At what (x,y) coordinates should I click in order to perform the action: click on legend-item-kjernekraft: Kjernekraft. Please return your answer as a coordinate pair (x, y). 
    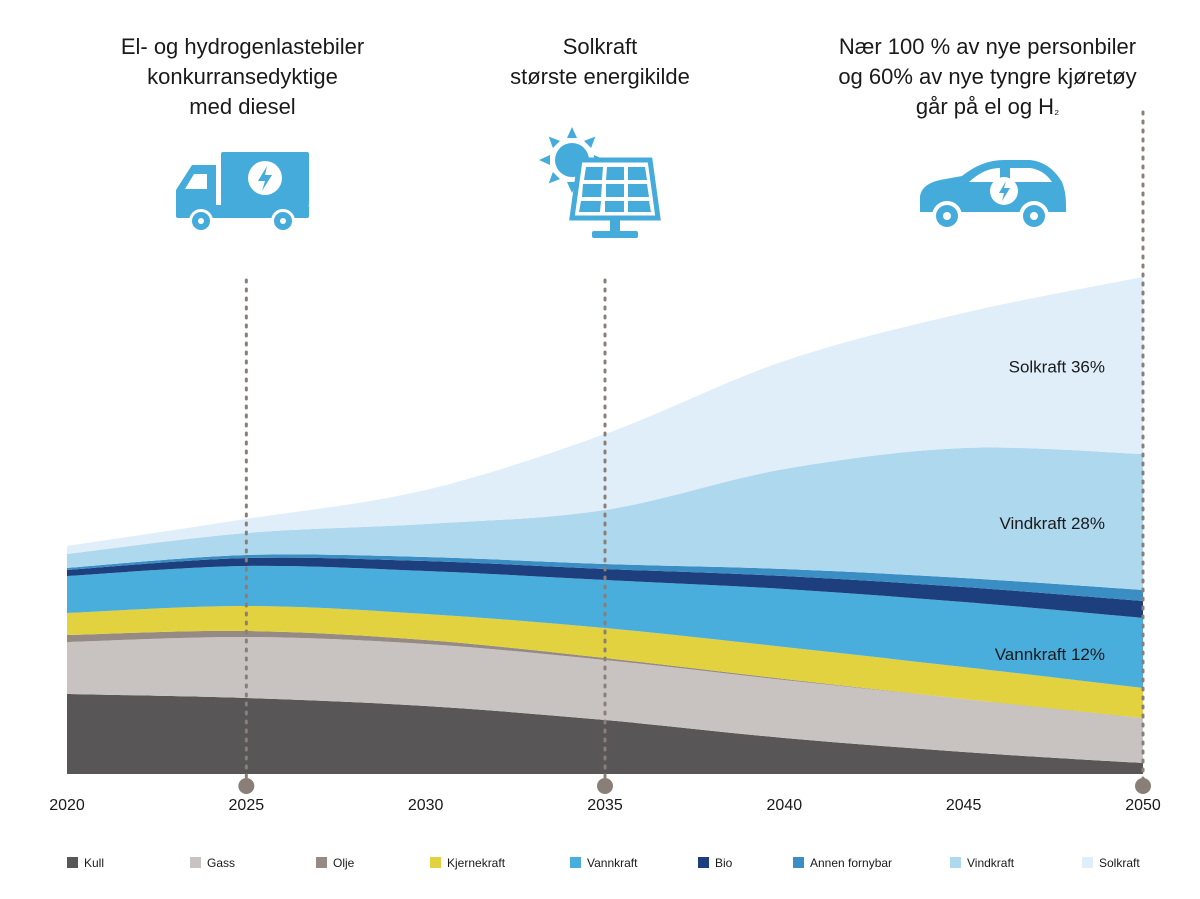
    Looking at the image, I should click on (468, 863).